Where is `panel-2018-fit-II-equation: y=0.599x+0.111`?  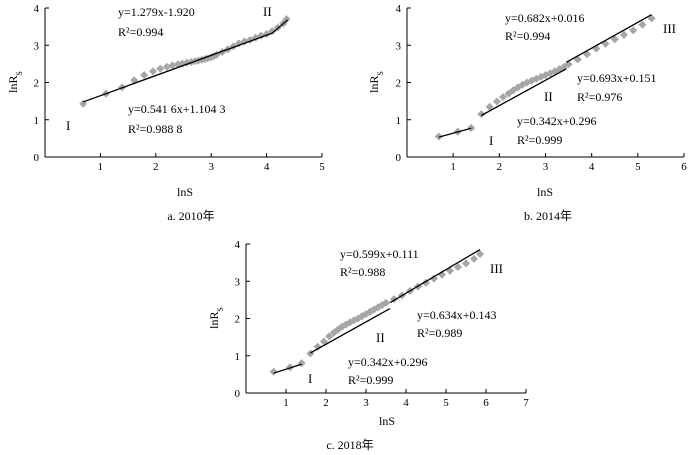 panel-2018-fit-II-equation: y=0.599x+0.111 is located at coordinates (379, 254).